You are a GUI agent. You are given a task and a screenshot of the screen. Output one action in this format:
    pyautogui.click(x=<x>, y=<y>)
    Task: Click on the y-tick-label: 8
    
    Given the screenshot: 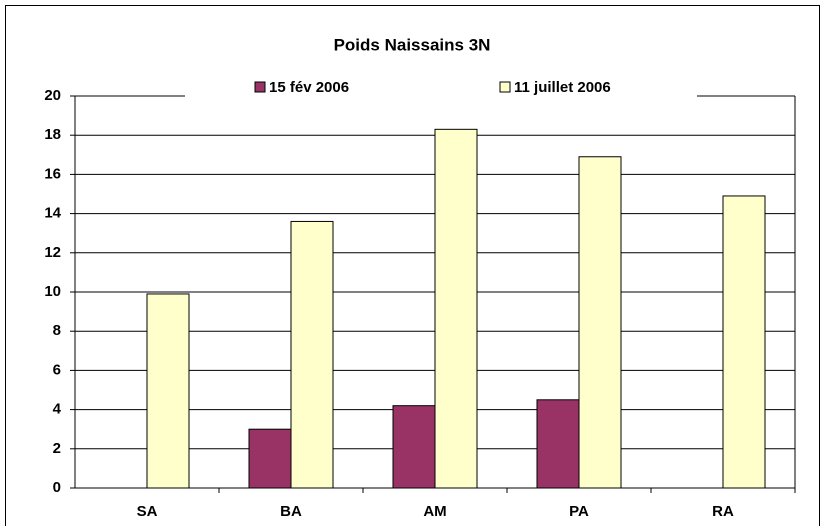 What is the action you would take?
    pyautogui.click(x=57, y=330)
    